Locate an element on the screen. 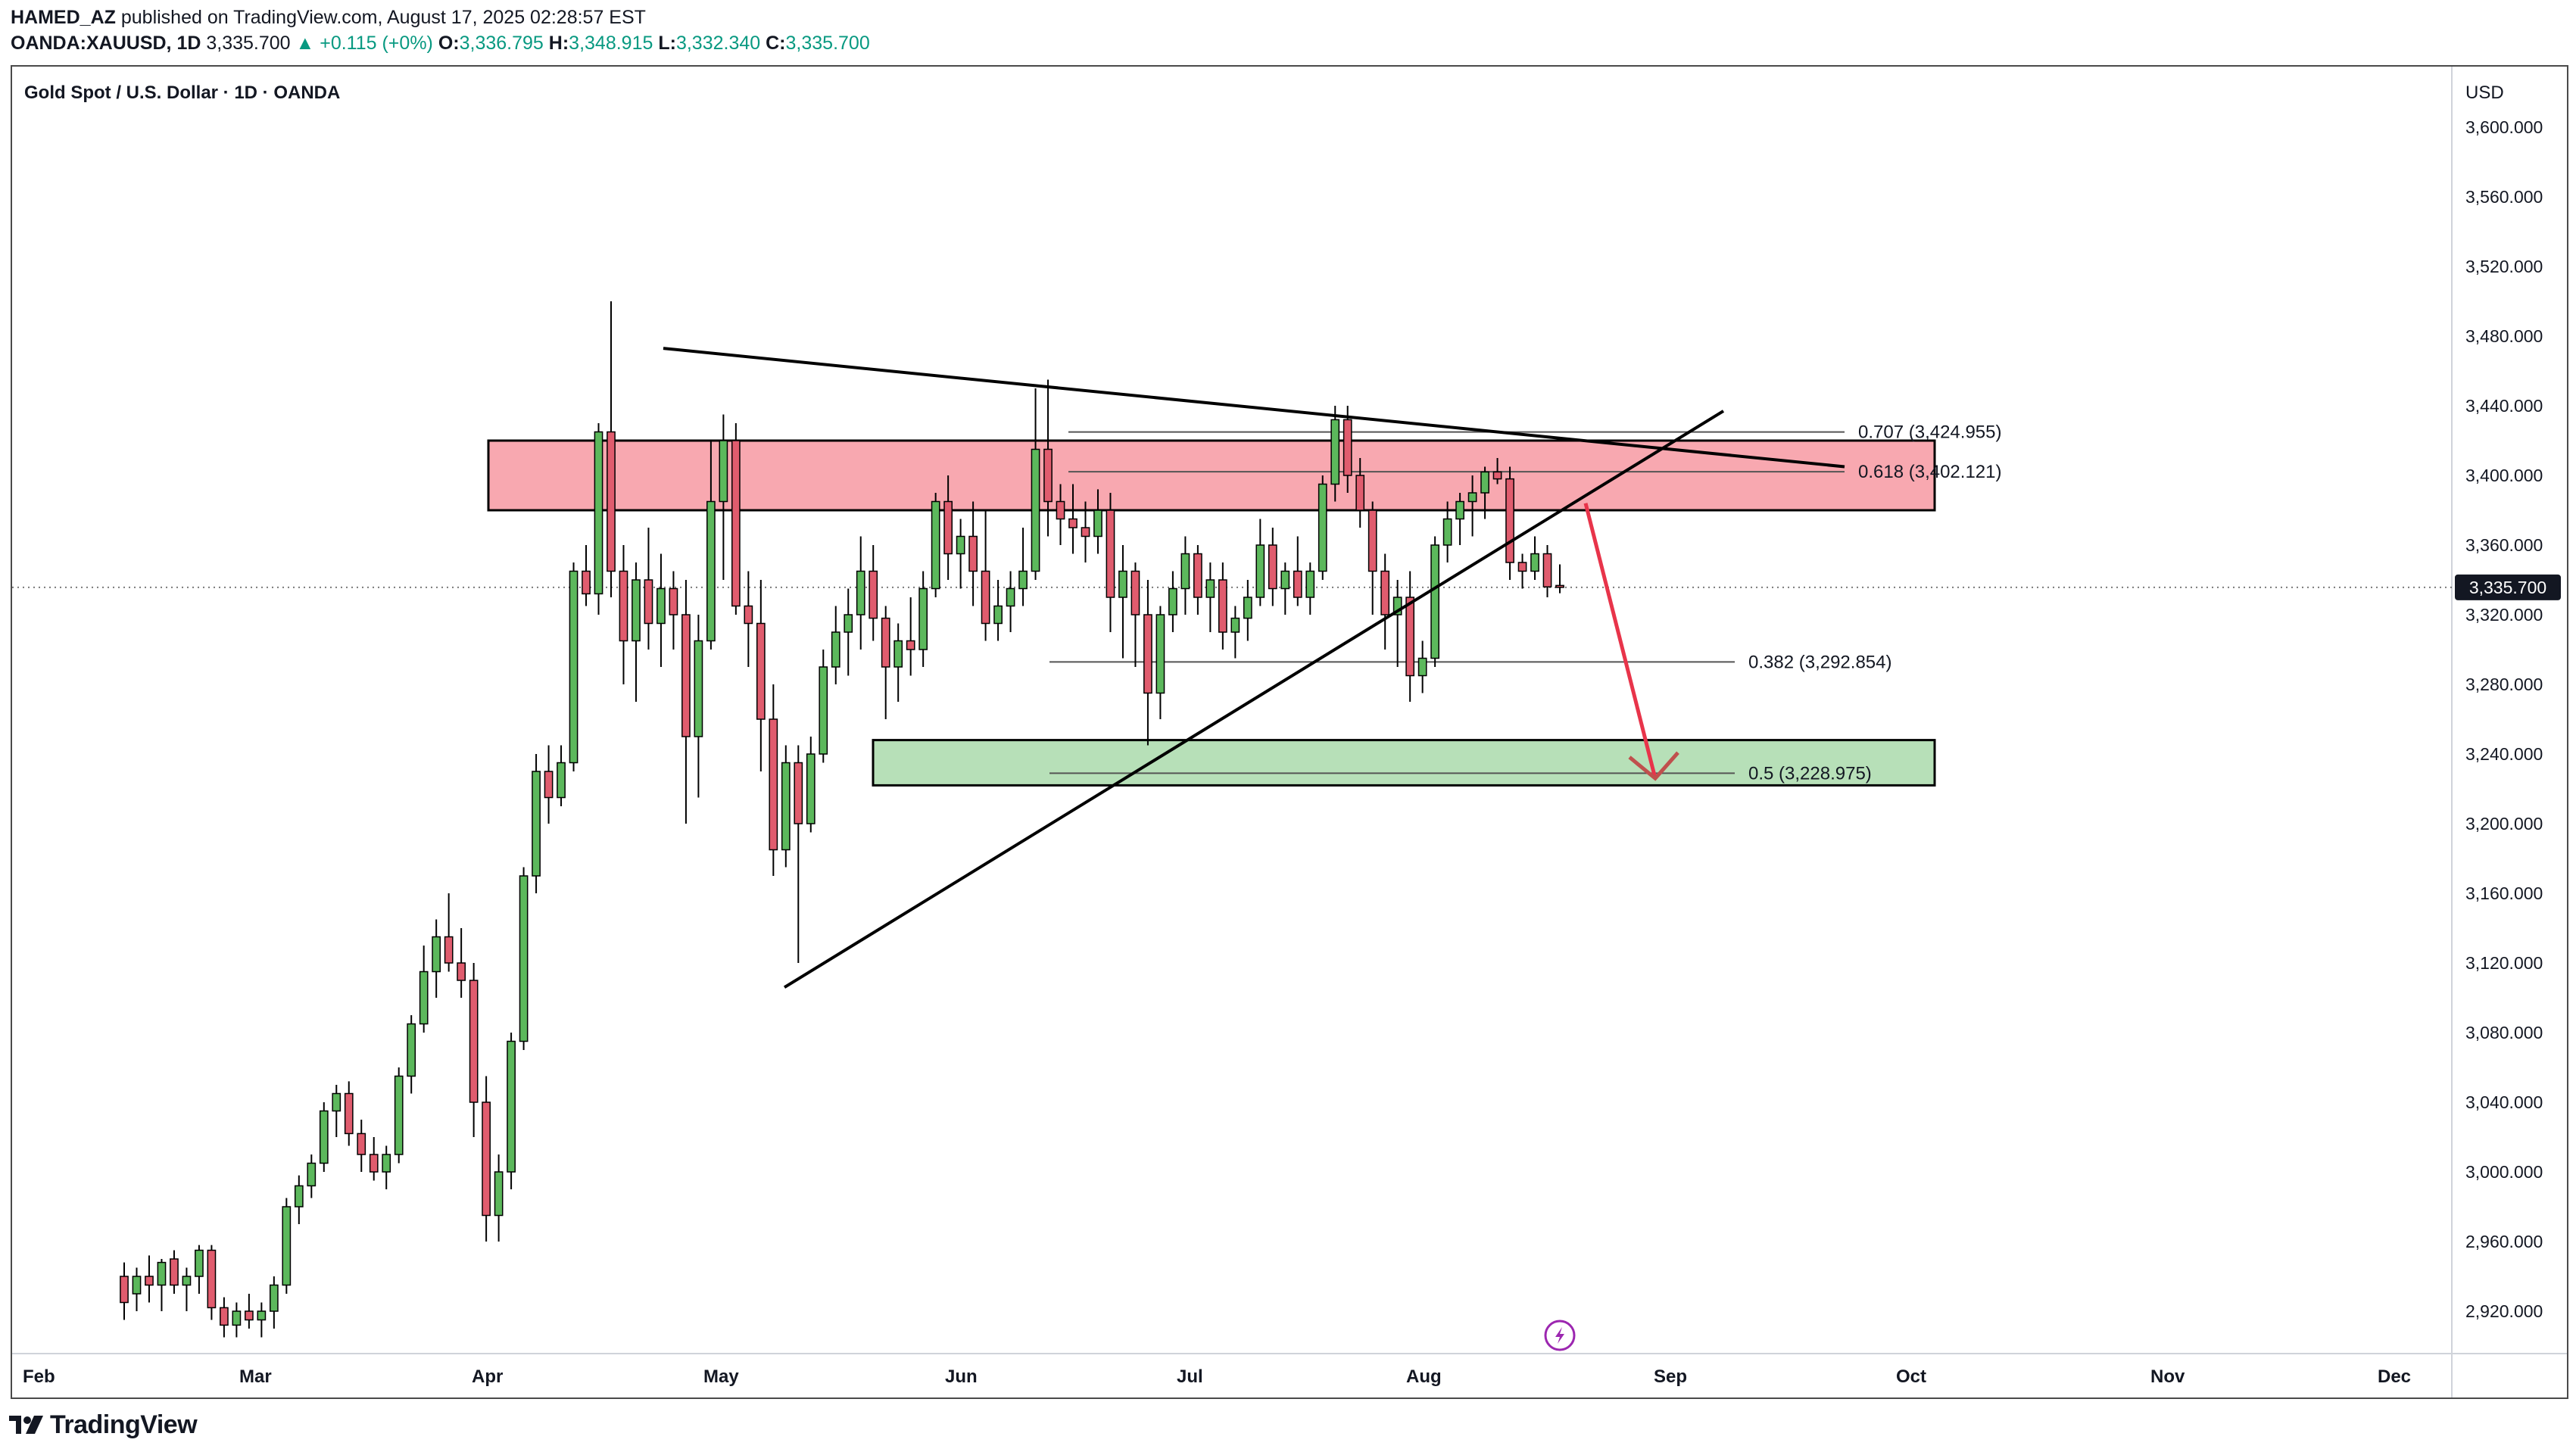 Image resolution: width=2576 pixels, height=1452 pixels. time-tick-label: Aug is located at coordinates (1424, 1376).